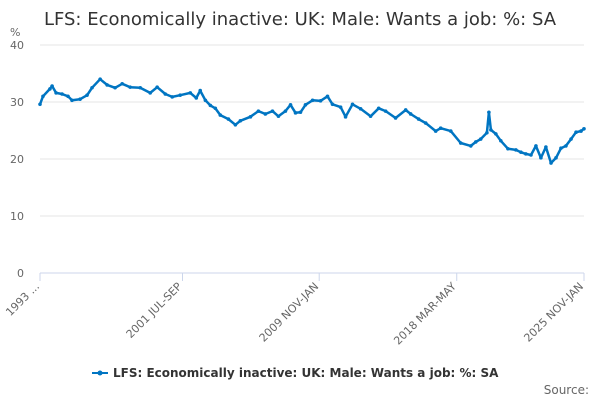 The height and width of the screenshot is (400, 600). Describe the element at coordinates (425, 314) in the screenshot. I see `x-tick-label: 2018 MAR-MAY` at that location.